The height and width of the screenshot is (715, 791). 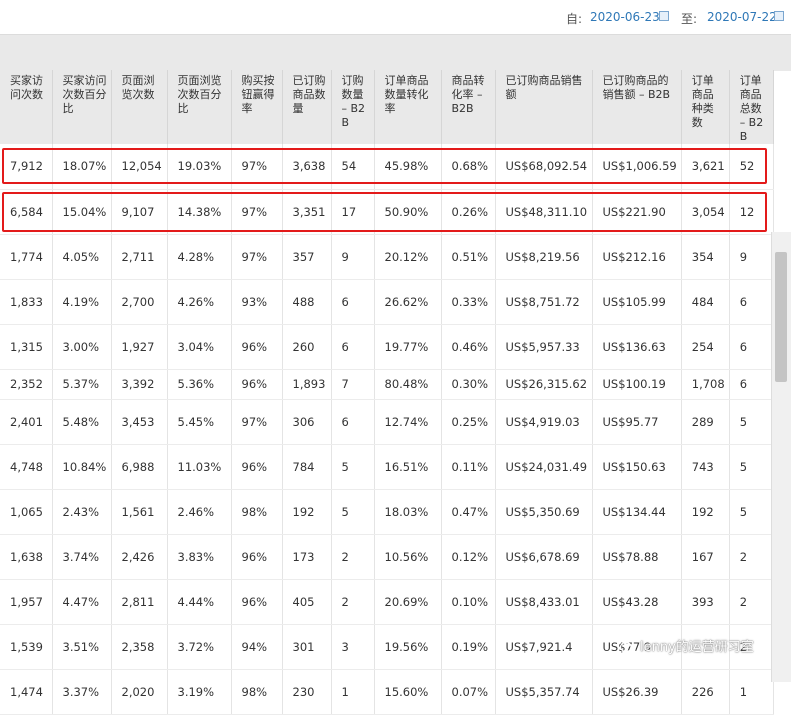 I want to click on column-header: 订购数量 – B2B, so click(x=353, y=107).